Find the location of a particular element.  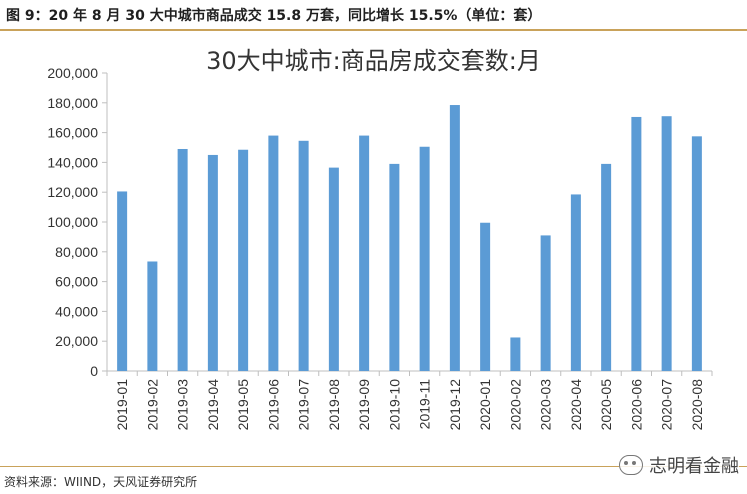

x-tick-label: 2019-06 is located at coordinates (273, 405).